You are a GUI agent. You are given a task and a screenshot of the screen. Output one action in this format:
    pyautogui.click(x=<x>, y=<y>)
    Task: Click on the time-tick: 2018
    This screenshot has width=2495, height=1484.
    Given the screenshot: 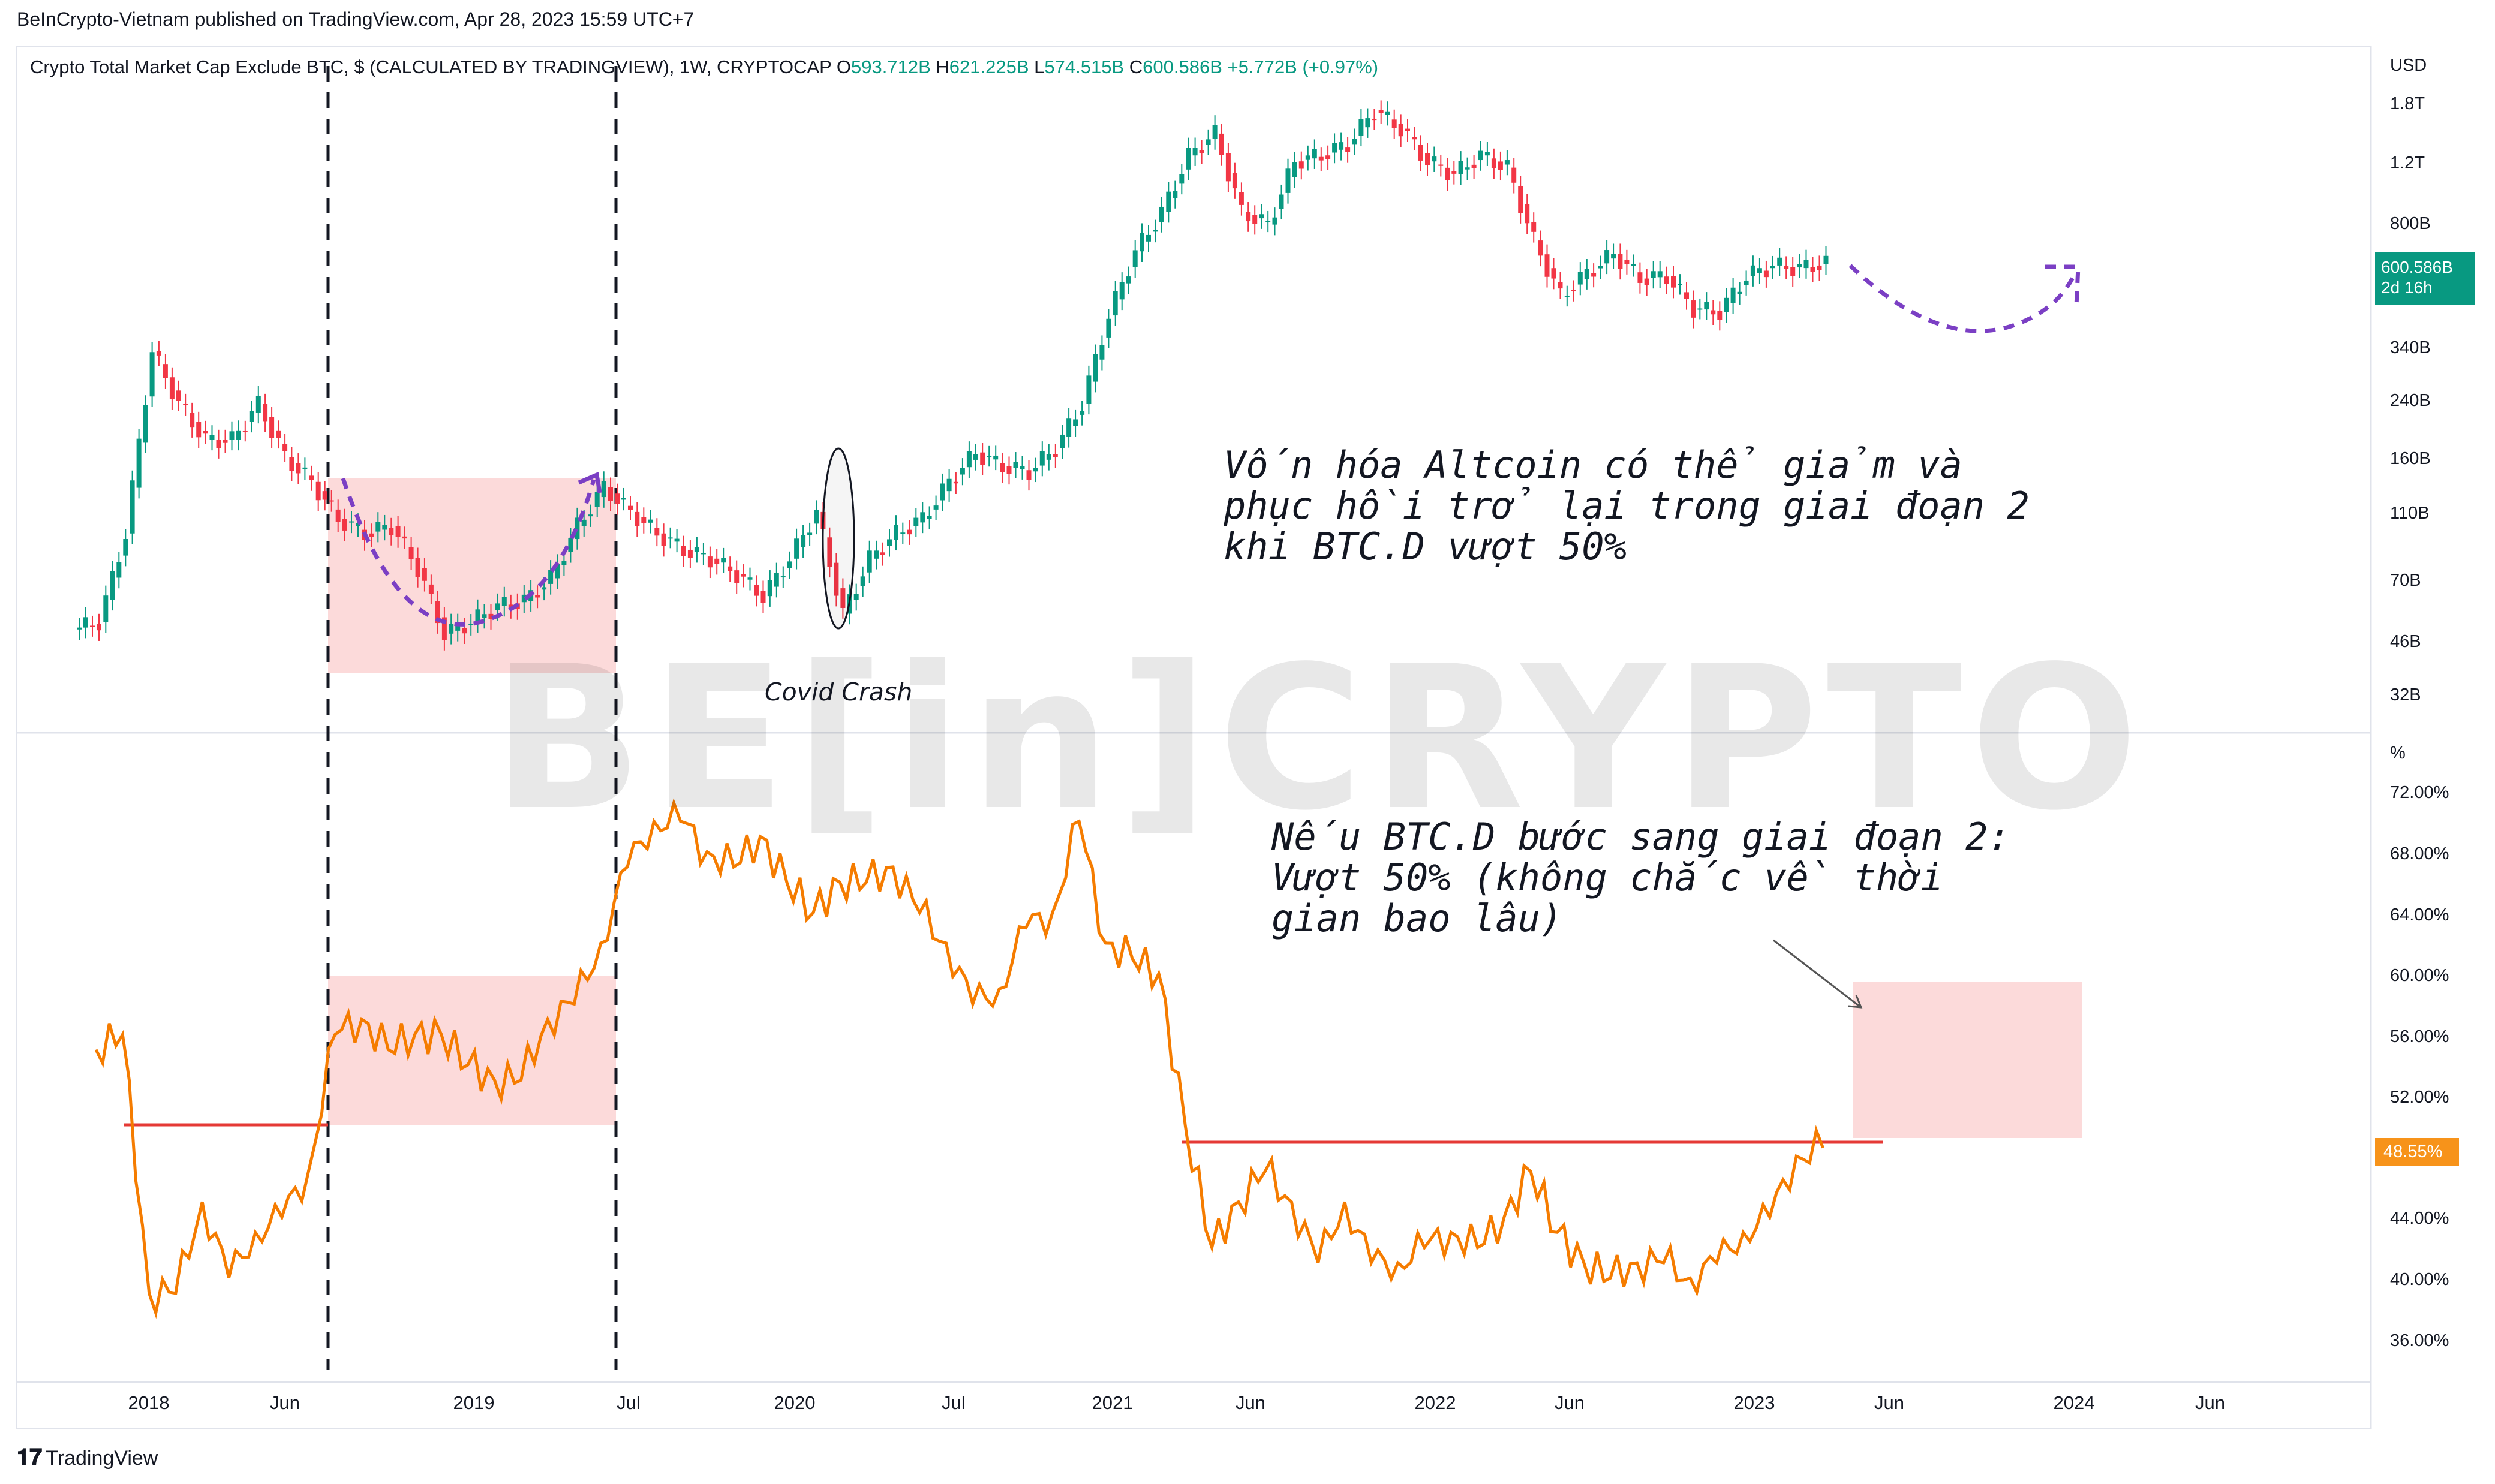 What is the action you would take?
    pyautogui.click(x=149, y=1402)
    